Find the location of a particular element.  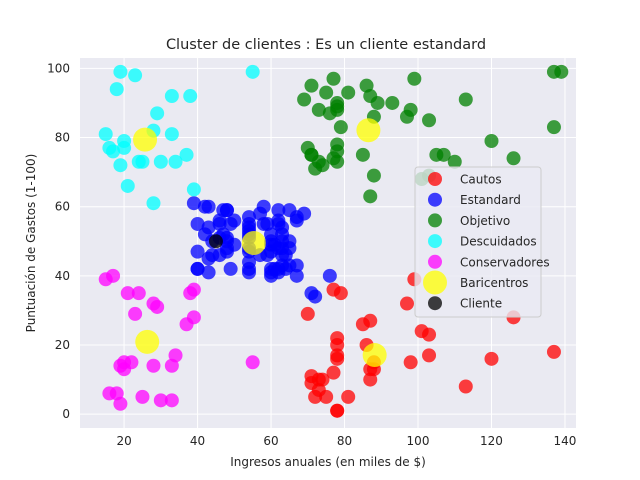

x-axis-label: Ingresos anuales (en miles de $) is located at coordinates (328, 462).